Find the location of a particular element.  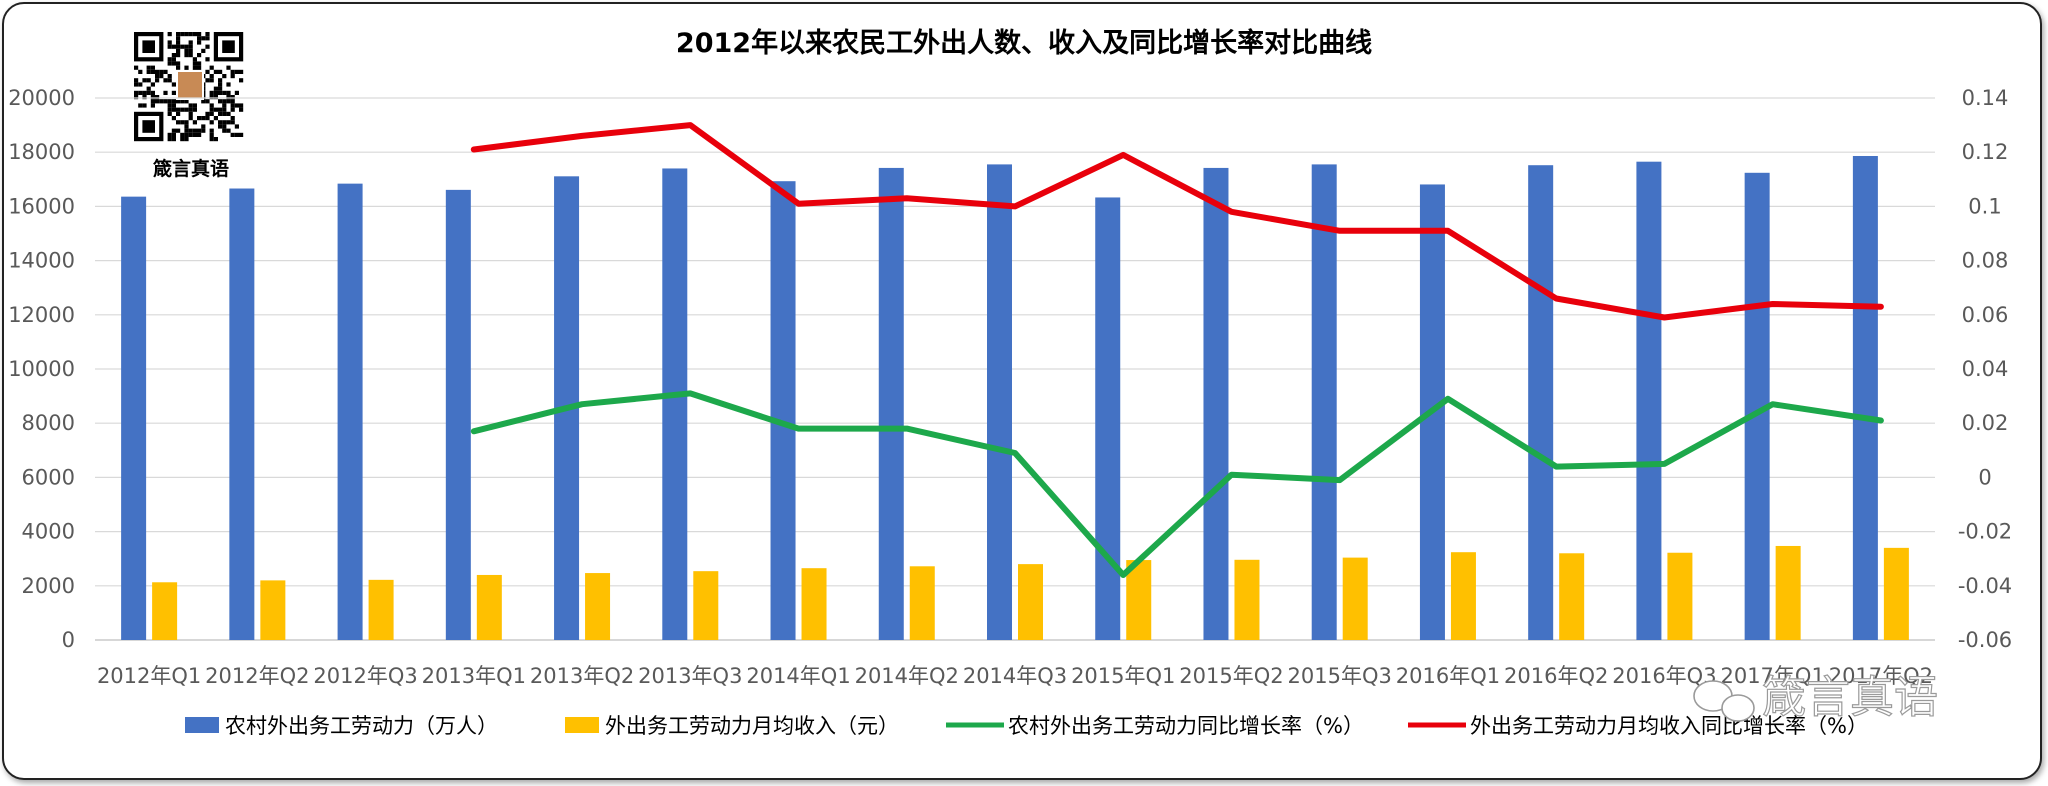

legend-label: 农村外出务工劳动力（万人） is located at coordinates (361, 726).